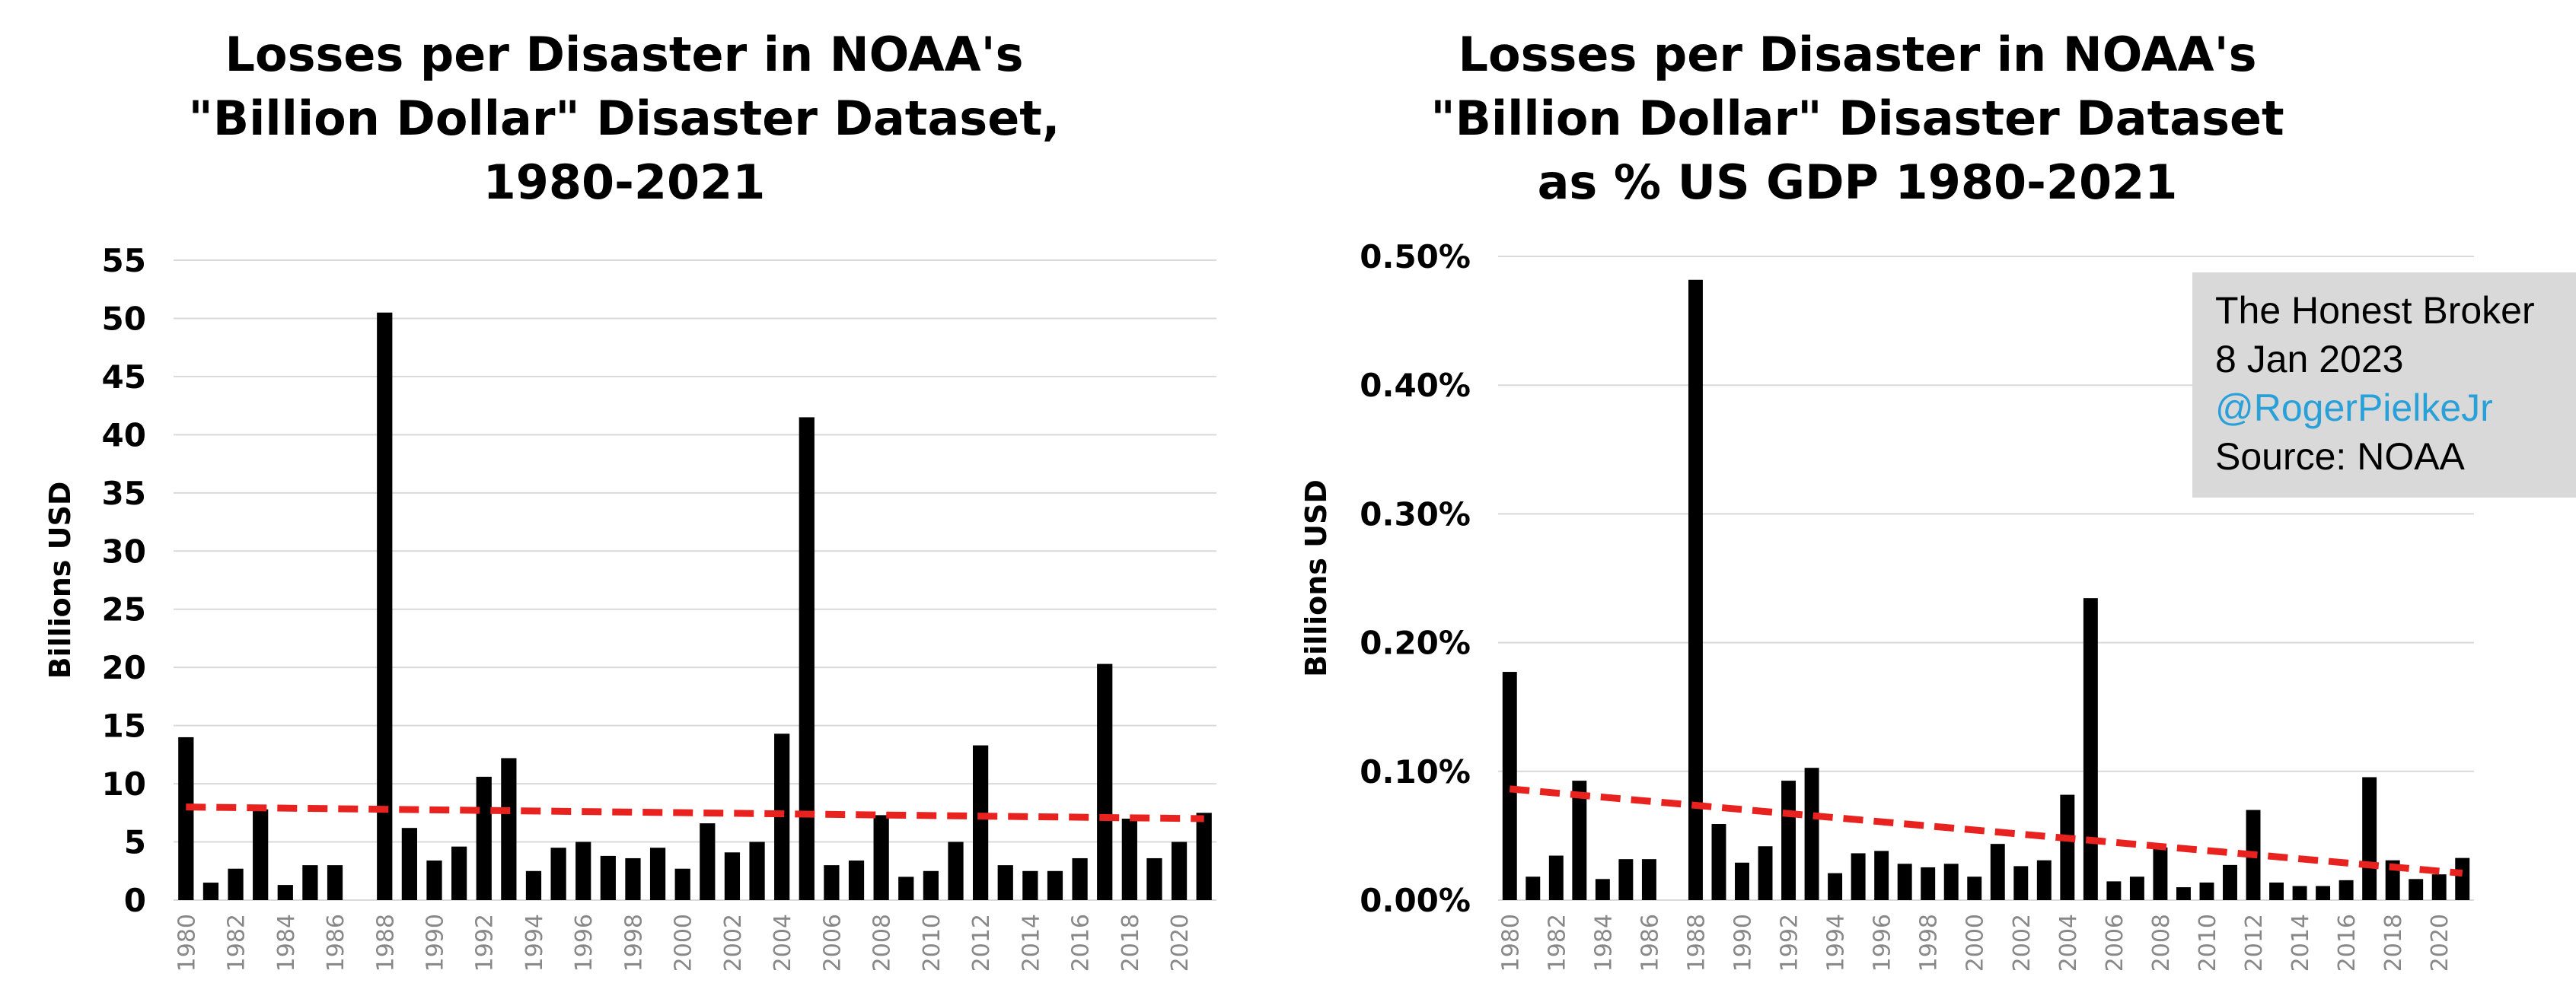  I want to click on y-tick-label: 0.30%, so click(1416, 514).